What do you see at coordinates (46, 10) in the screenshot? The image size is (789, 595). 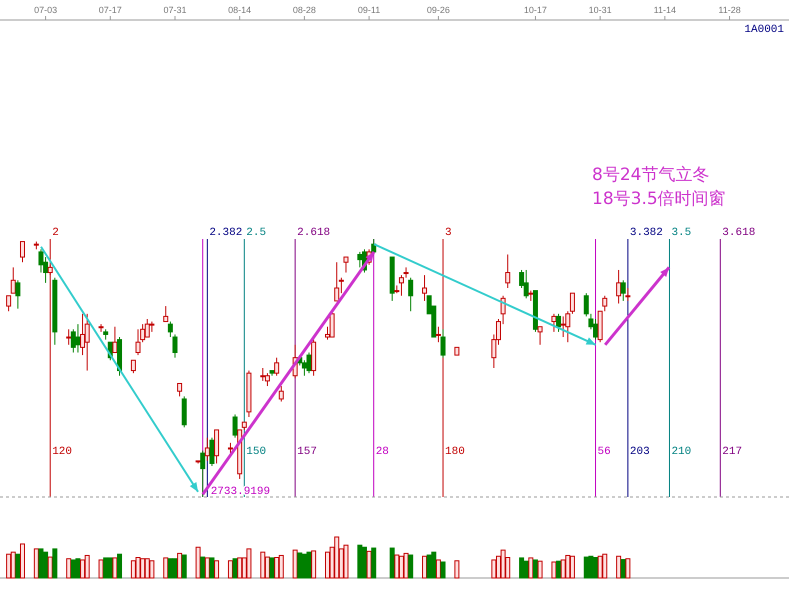 I see `x-tick-label: 07-03` at bounding box center [46, 10].